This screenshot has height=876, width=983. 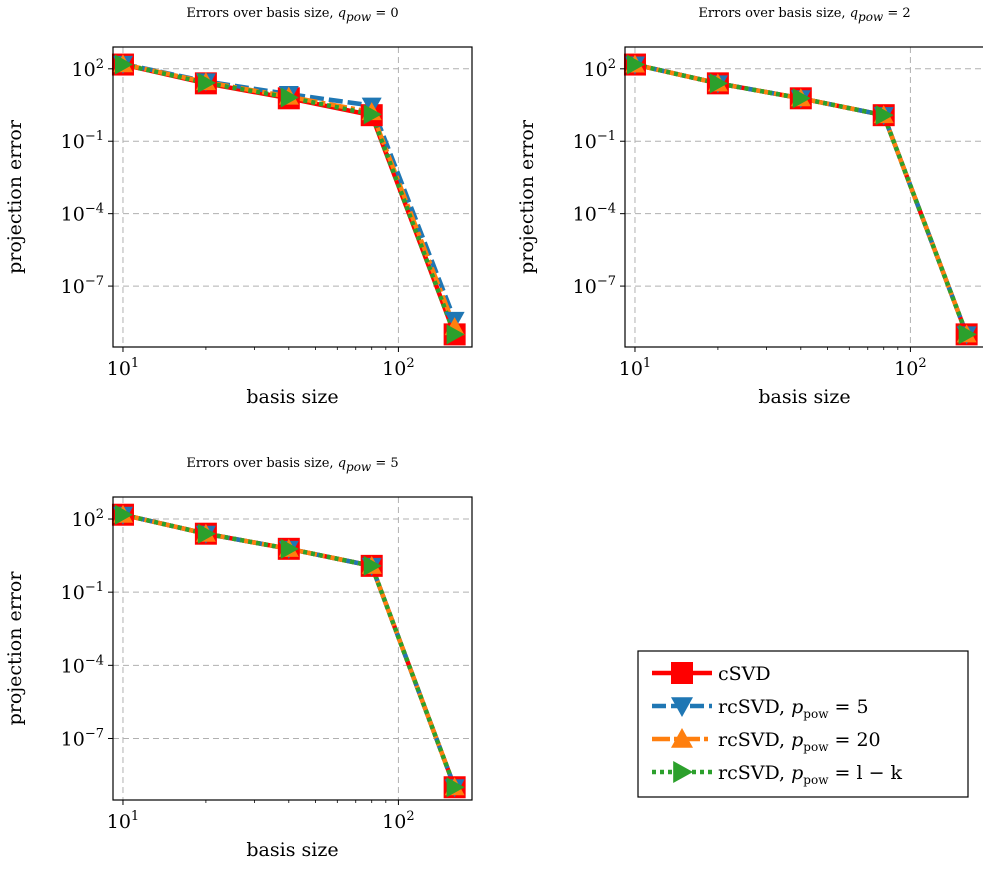 I want to click on legend-item: cSVD, so click(x=711, y=673).